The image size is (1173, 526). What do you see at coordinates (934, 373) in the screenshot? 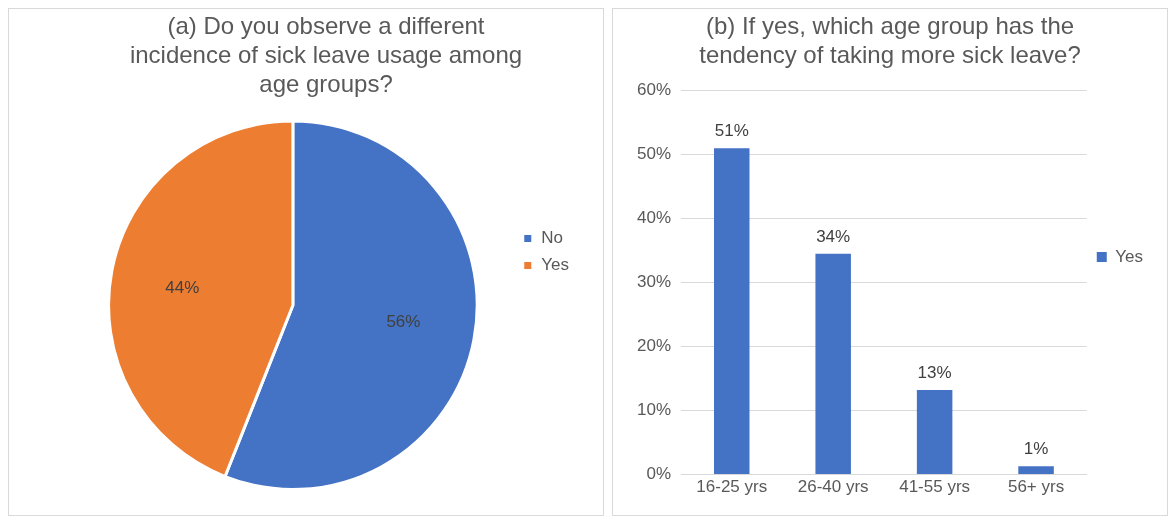
I see `data-label: 13%` at bounding box center [934, 373].